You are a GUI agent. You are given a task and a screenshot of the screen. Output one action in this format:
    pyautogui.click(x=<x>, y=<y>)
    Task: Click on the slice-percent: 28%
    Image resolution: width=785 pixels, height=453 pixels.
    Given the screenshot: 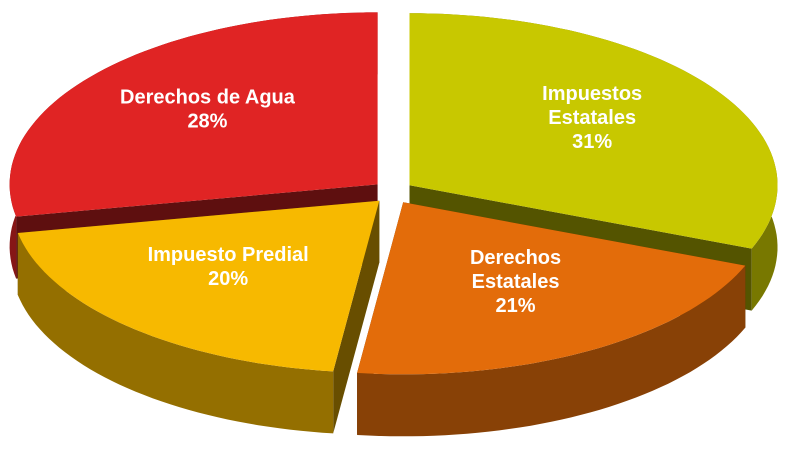 What is the action you would take?
    pyautogui.click(x=207, y=122)
    